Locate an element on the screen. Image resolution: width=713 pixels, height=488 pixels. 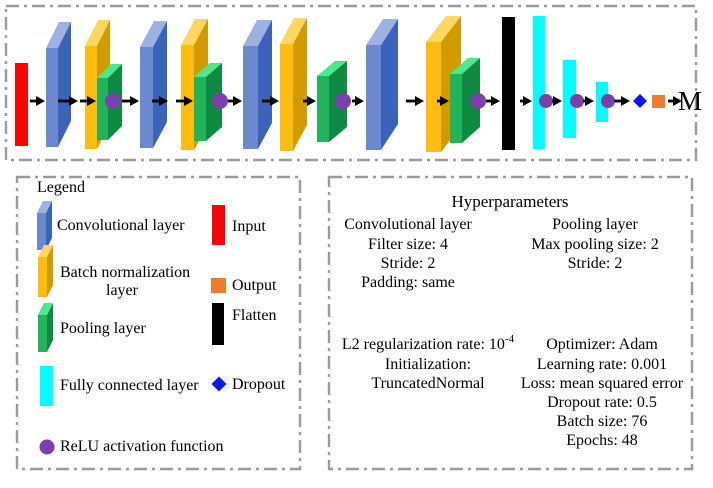
legend-label-batch-normalization-line2: layer is located at coordinates (122, 290).